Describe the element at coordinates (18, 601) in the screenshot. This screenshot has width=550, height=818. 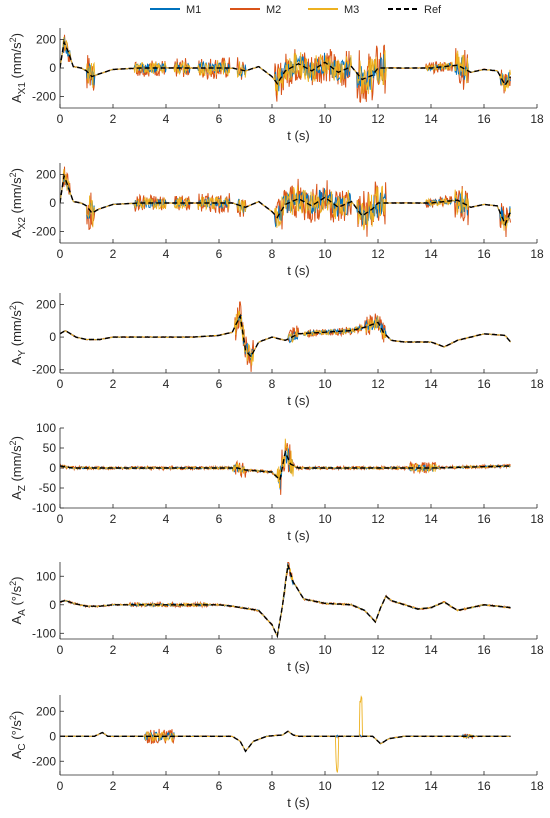
I see `y-axis-label-aa: AA (°/s2)` at that location.